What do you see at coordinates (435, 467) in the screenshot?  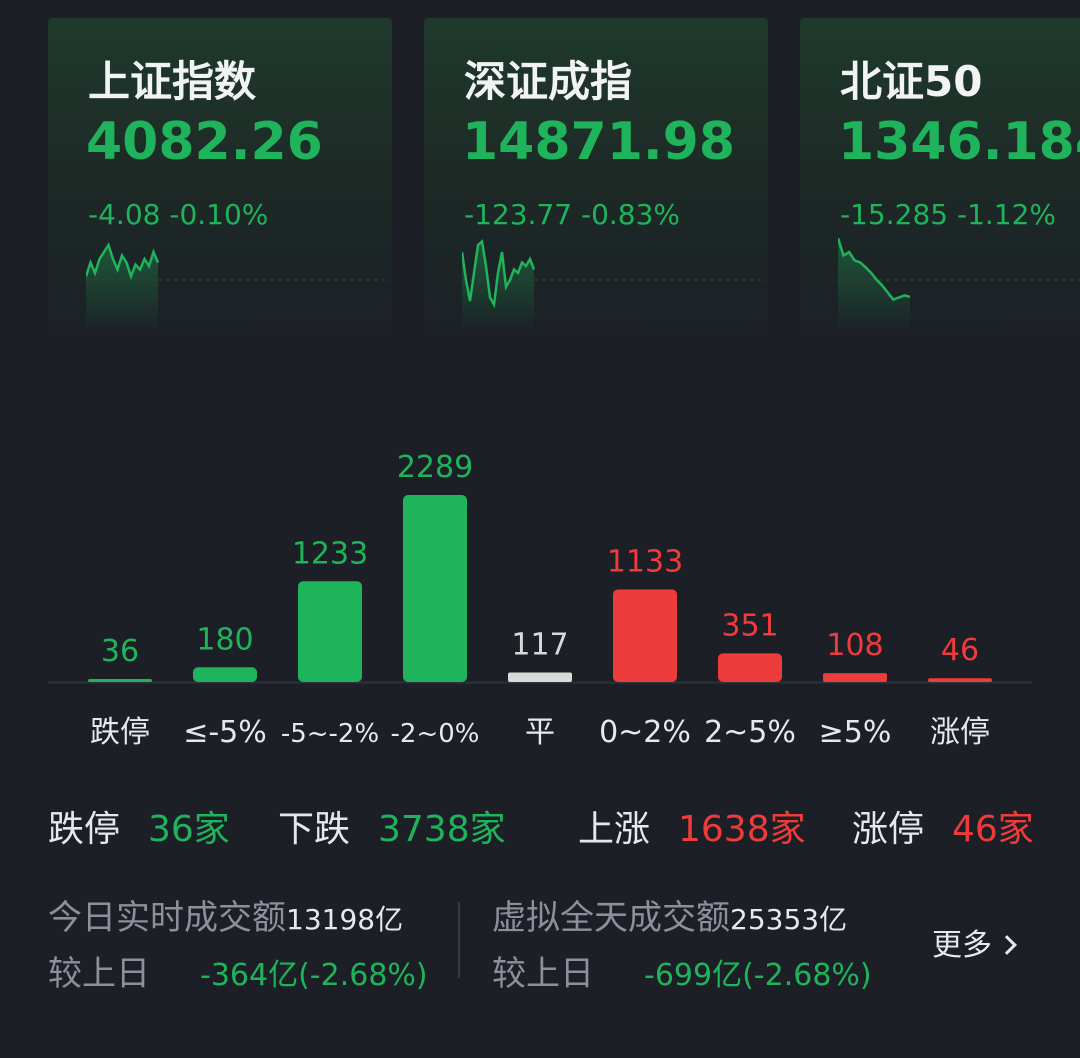 I see `distribution-value-label: 2289` at bounding box center [435, 467].